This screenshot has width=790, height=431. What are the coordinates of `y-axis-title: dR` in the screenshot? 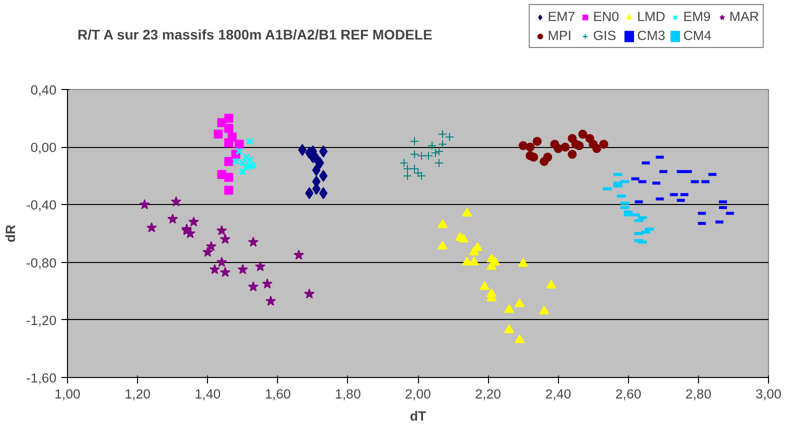 It's located at (10, 233).